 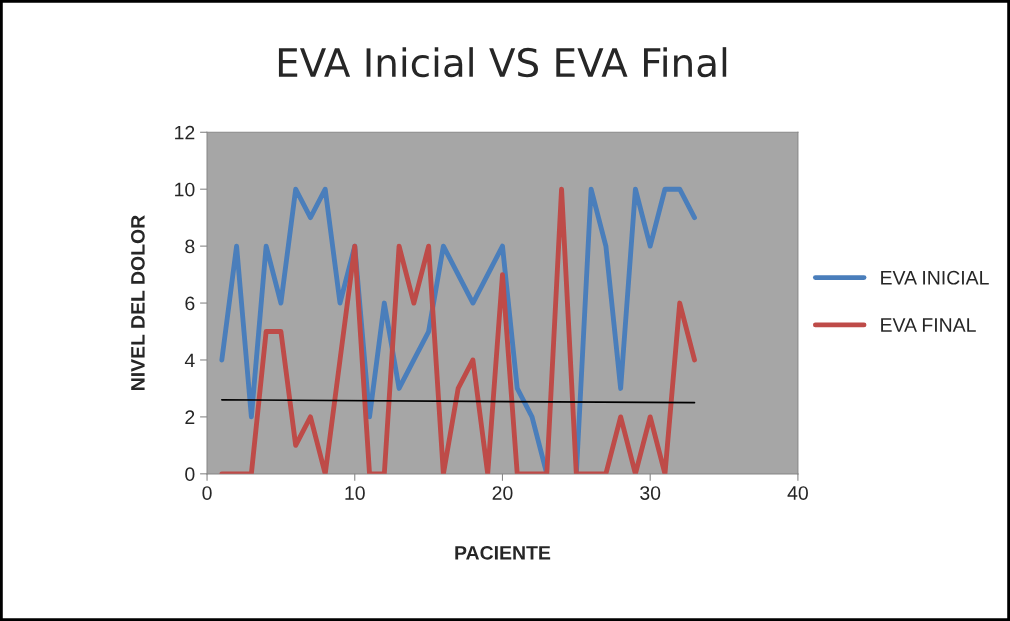 I want to click on legend-label: EVA FINAL, so click(x=928, y=325).